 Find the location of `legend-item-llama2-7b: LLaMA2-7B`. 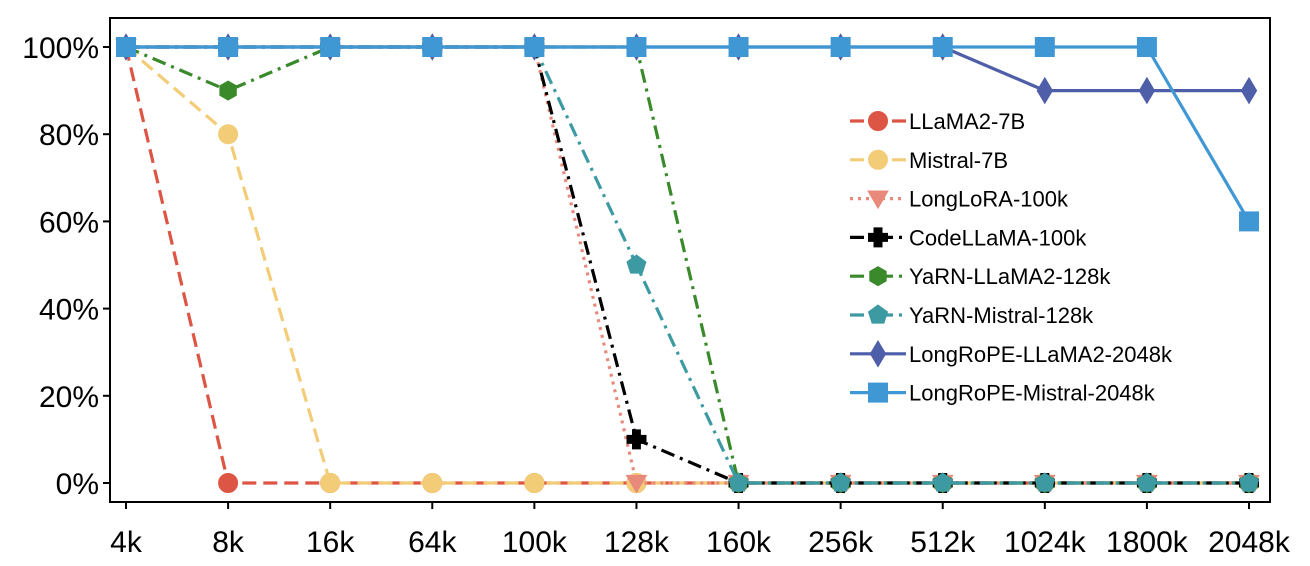

legend-item-llama2-7b: LLaMA2-7B is located at coordinates (937, 121).